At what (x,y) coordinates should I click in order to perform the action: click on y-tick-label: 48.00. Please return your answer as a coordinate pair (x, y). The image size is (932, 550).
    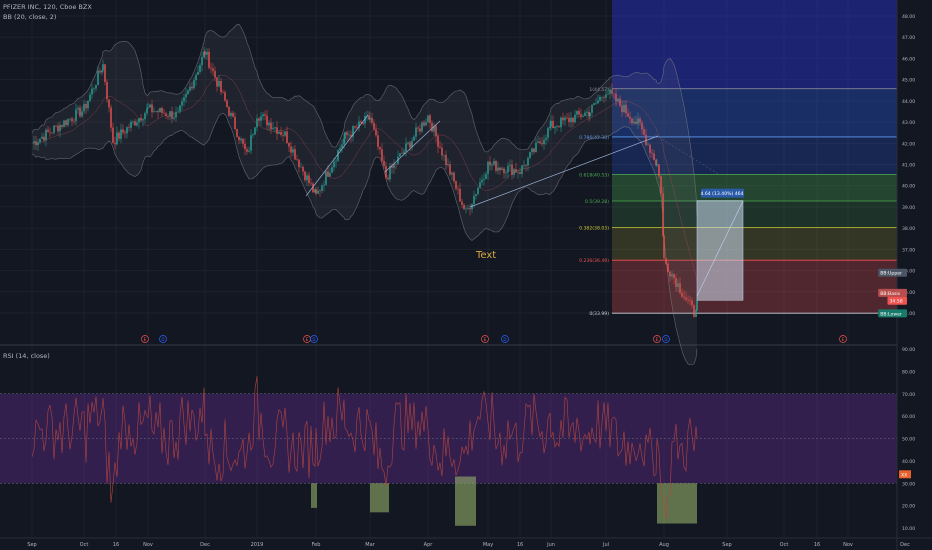
    Looking at the image, I should click on (908, 17).